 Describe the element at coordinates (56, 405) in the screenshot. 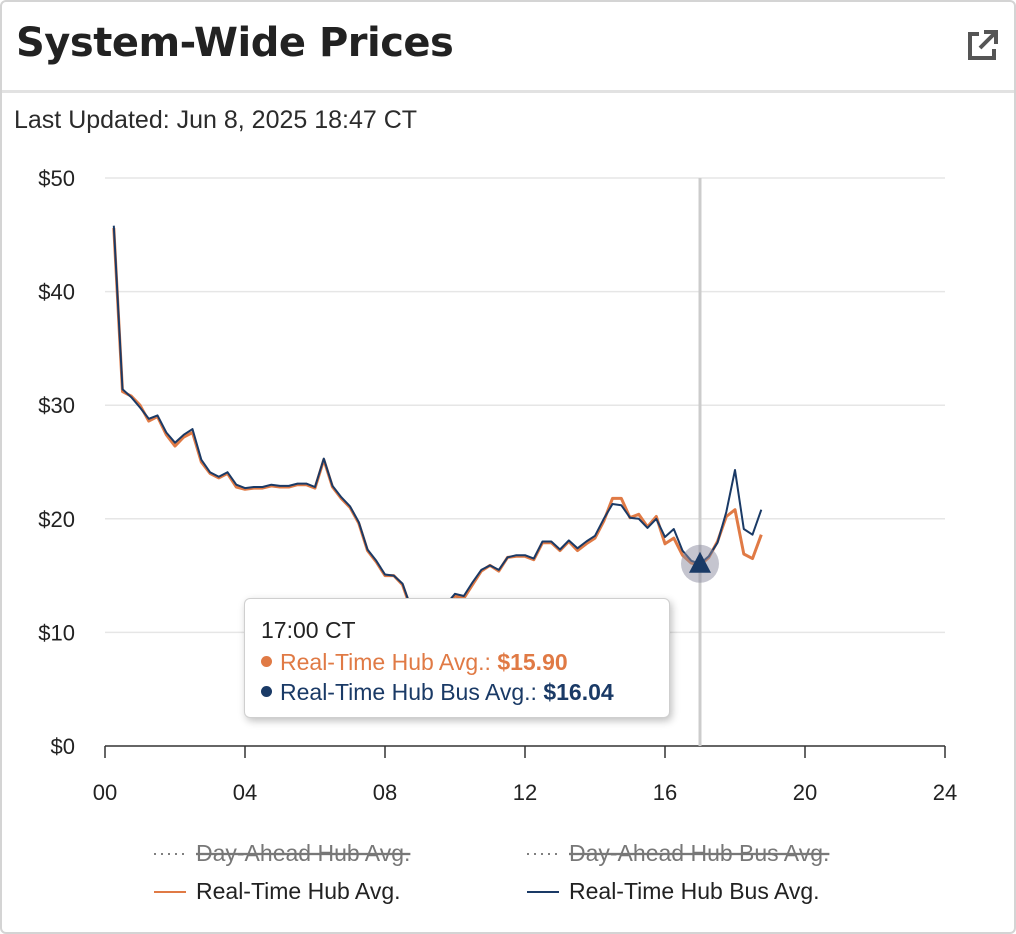

I see `y-tick-label: $30` at that location.